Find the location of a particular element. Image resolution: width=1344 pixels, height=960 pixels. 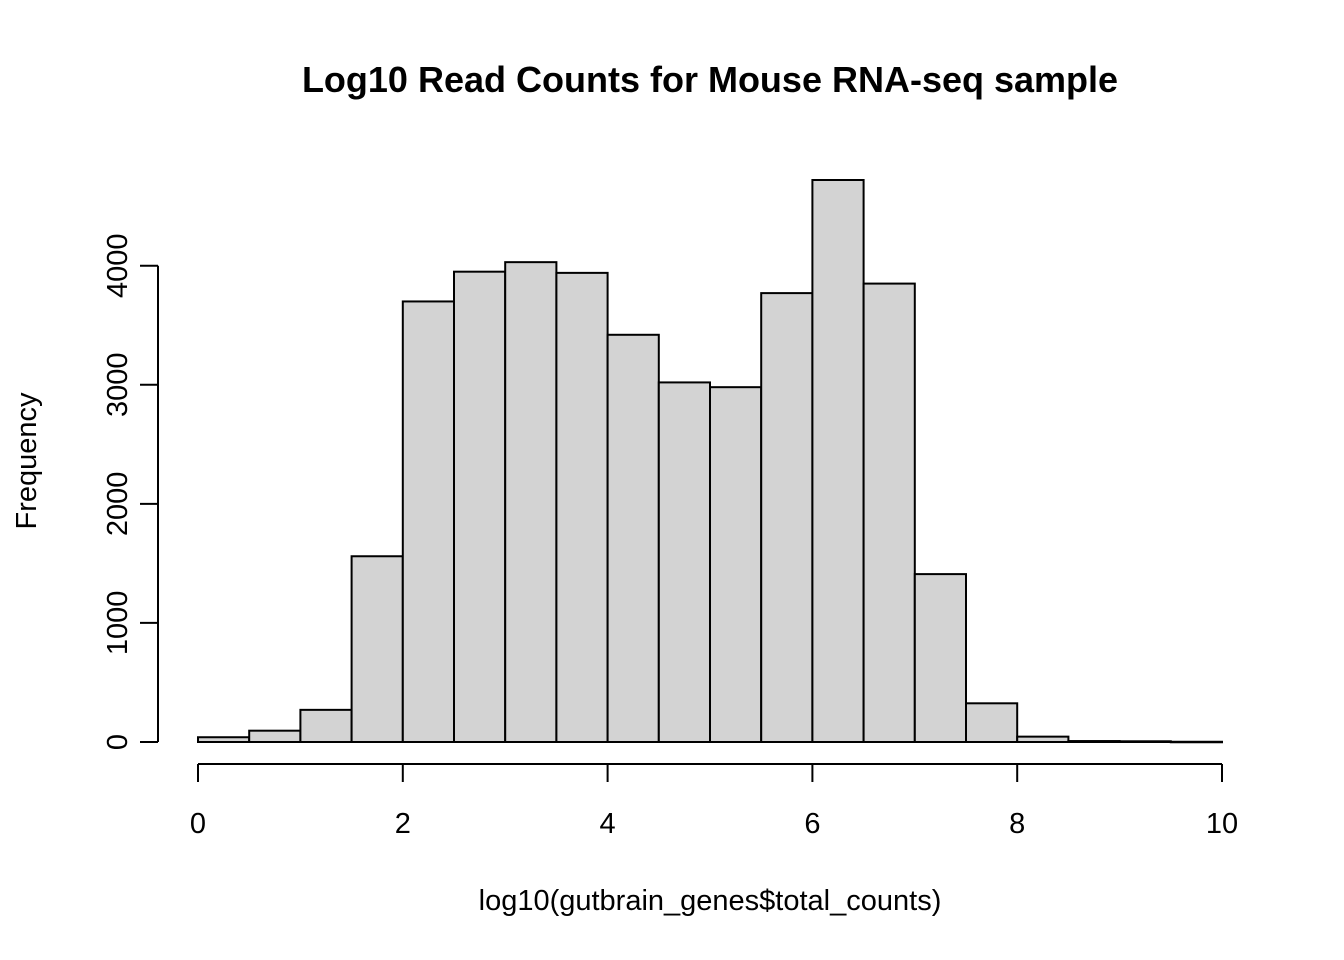

y-tick-label: 1000 is located at coordinates (118, 623).